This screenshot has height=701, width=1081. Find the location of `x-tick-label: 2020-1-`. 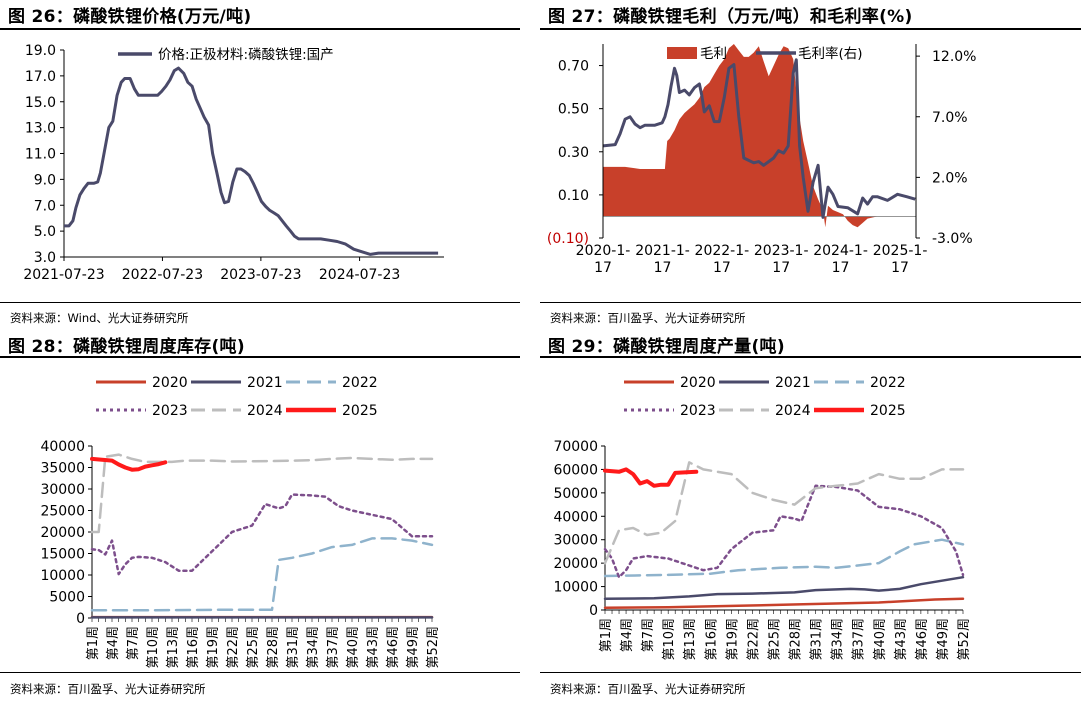

x-tick-label: 2020-1- is located at coordinates (603, 251).